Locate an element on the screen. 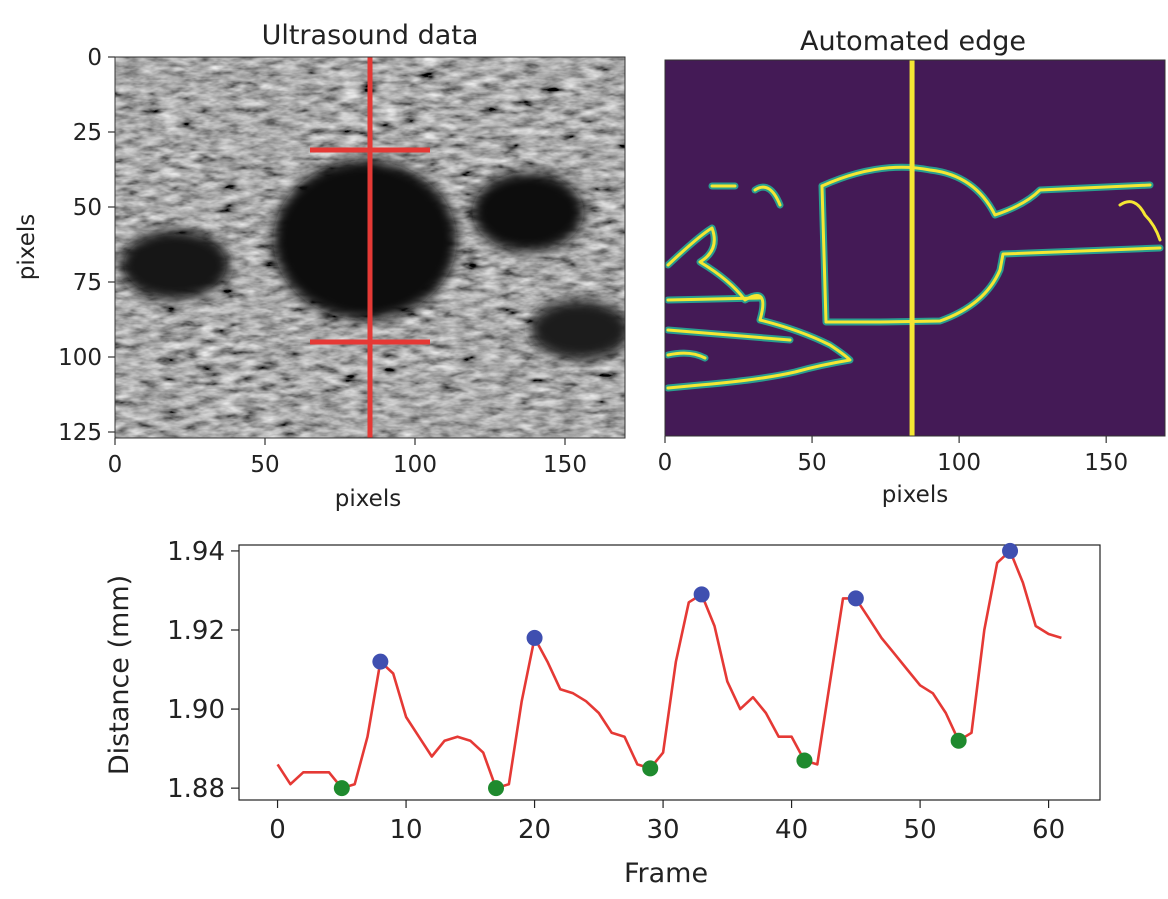 This screenshot has height=899, width=1168. ultrasound-ytick-label: 100 is located at coordinates (80, 358).